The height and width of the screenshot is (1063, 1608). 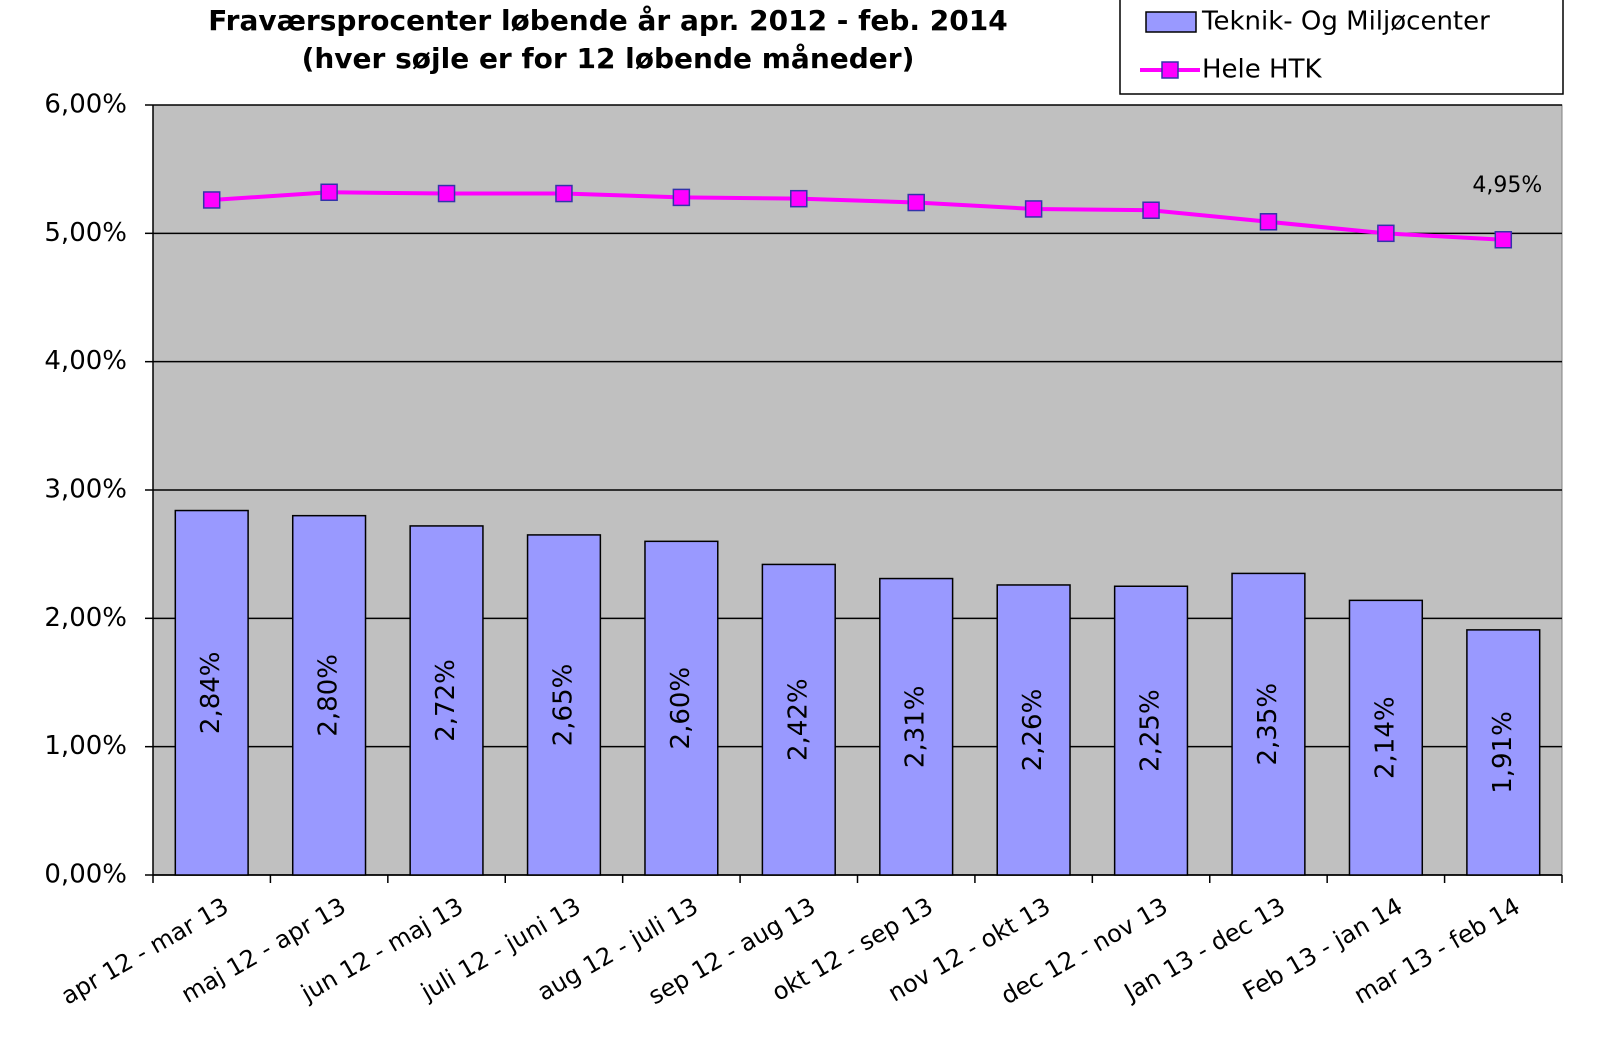 I want to click on bar-value-label: 1,91%, so click(x=1503, y=752).